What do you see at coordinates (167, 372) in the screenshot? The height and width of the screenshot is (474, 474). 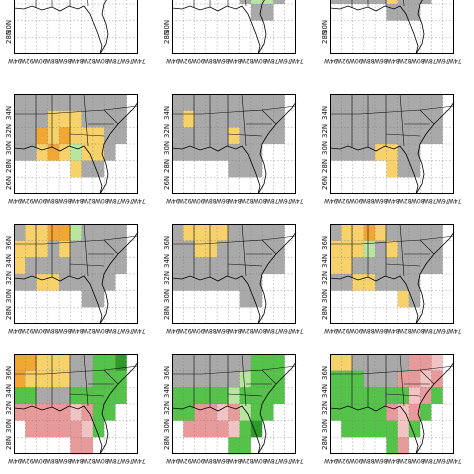 I see `lat-tick-label: 36N` at bounding box center [167, 372].